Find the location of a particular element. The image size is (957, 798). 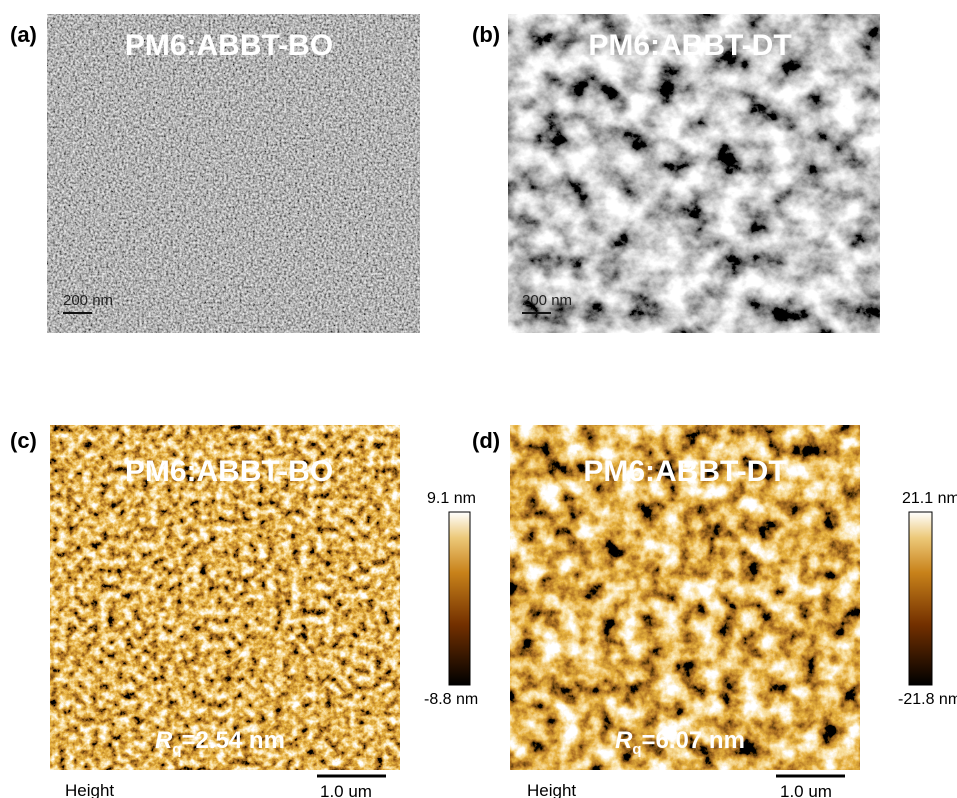

colorbar-min: -8.8 nm is located at coordinates (451, 699).